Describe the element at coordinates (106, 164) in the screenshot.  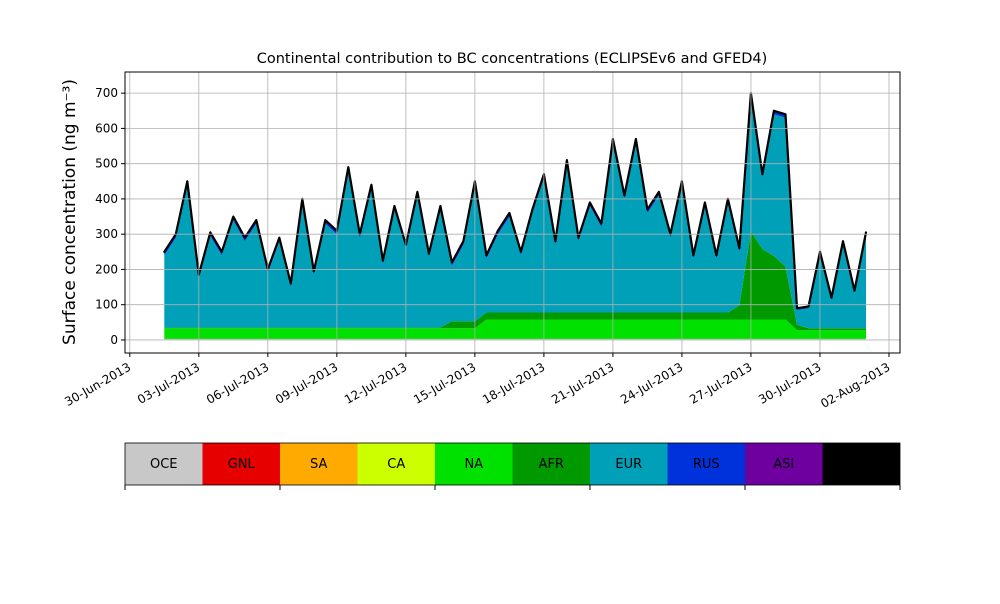
I see `y-tick-label: 500` at that location.